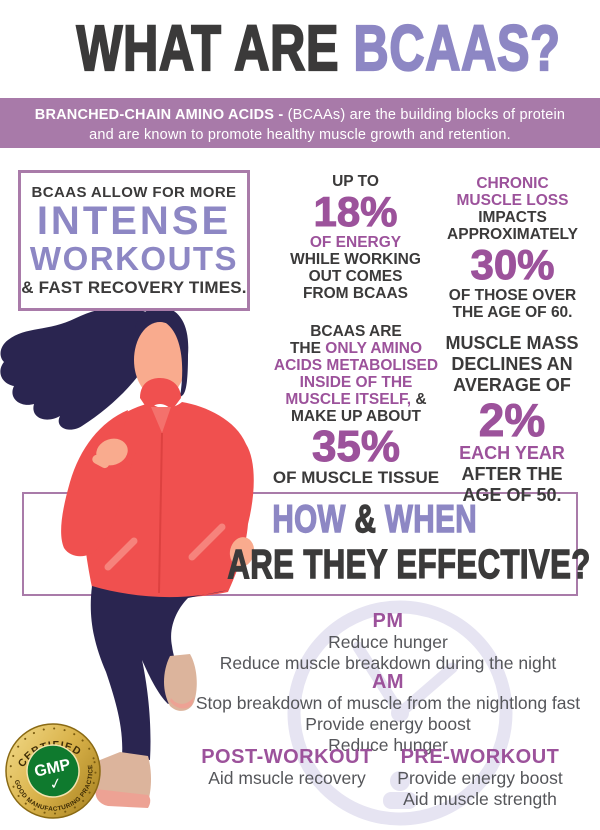 Image resolution: width=600 pixels, height=830 pixels. Describe the element at coordinates (512, 495) in the screenshot. I see `stat-decline-d5: AGE OF 50.` at that location.